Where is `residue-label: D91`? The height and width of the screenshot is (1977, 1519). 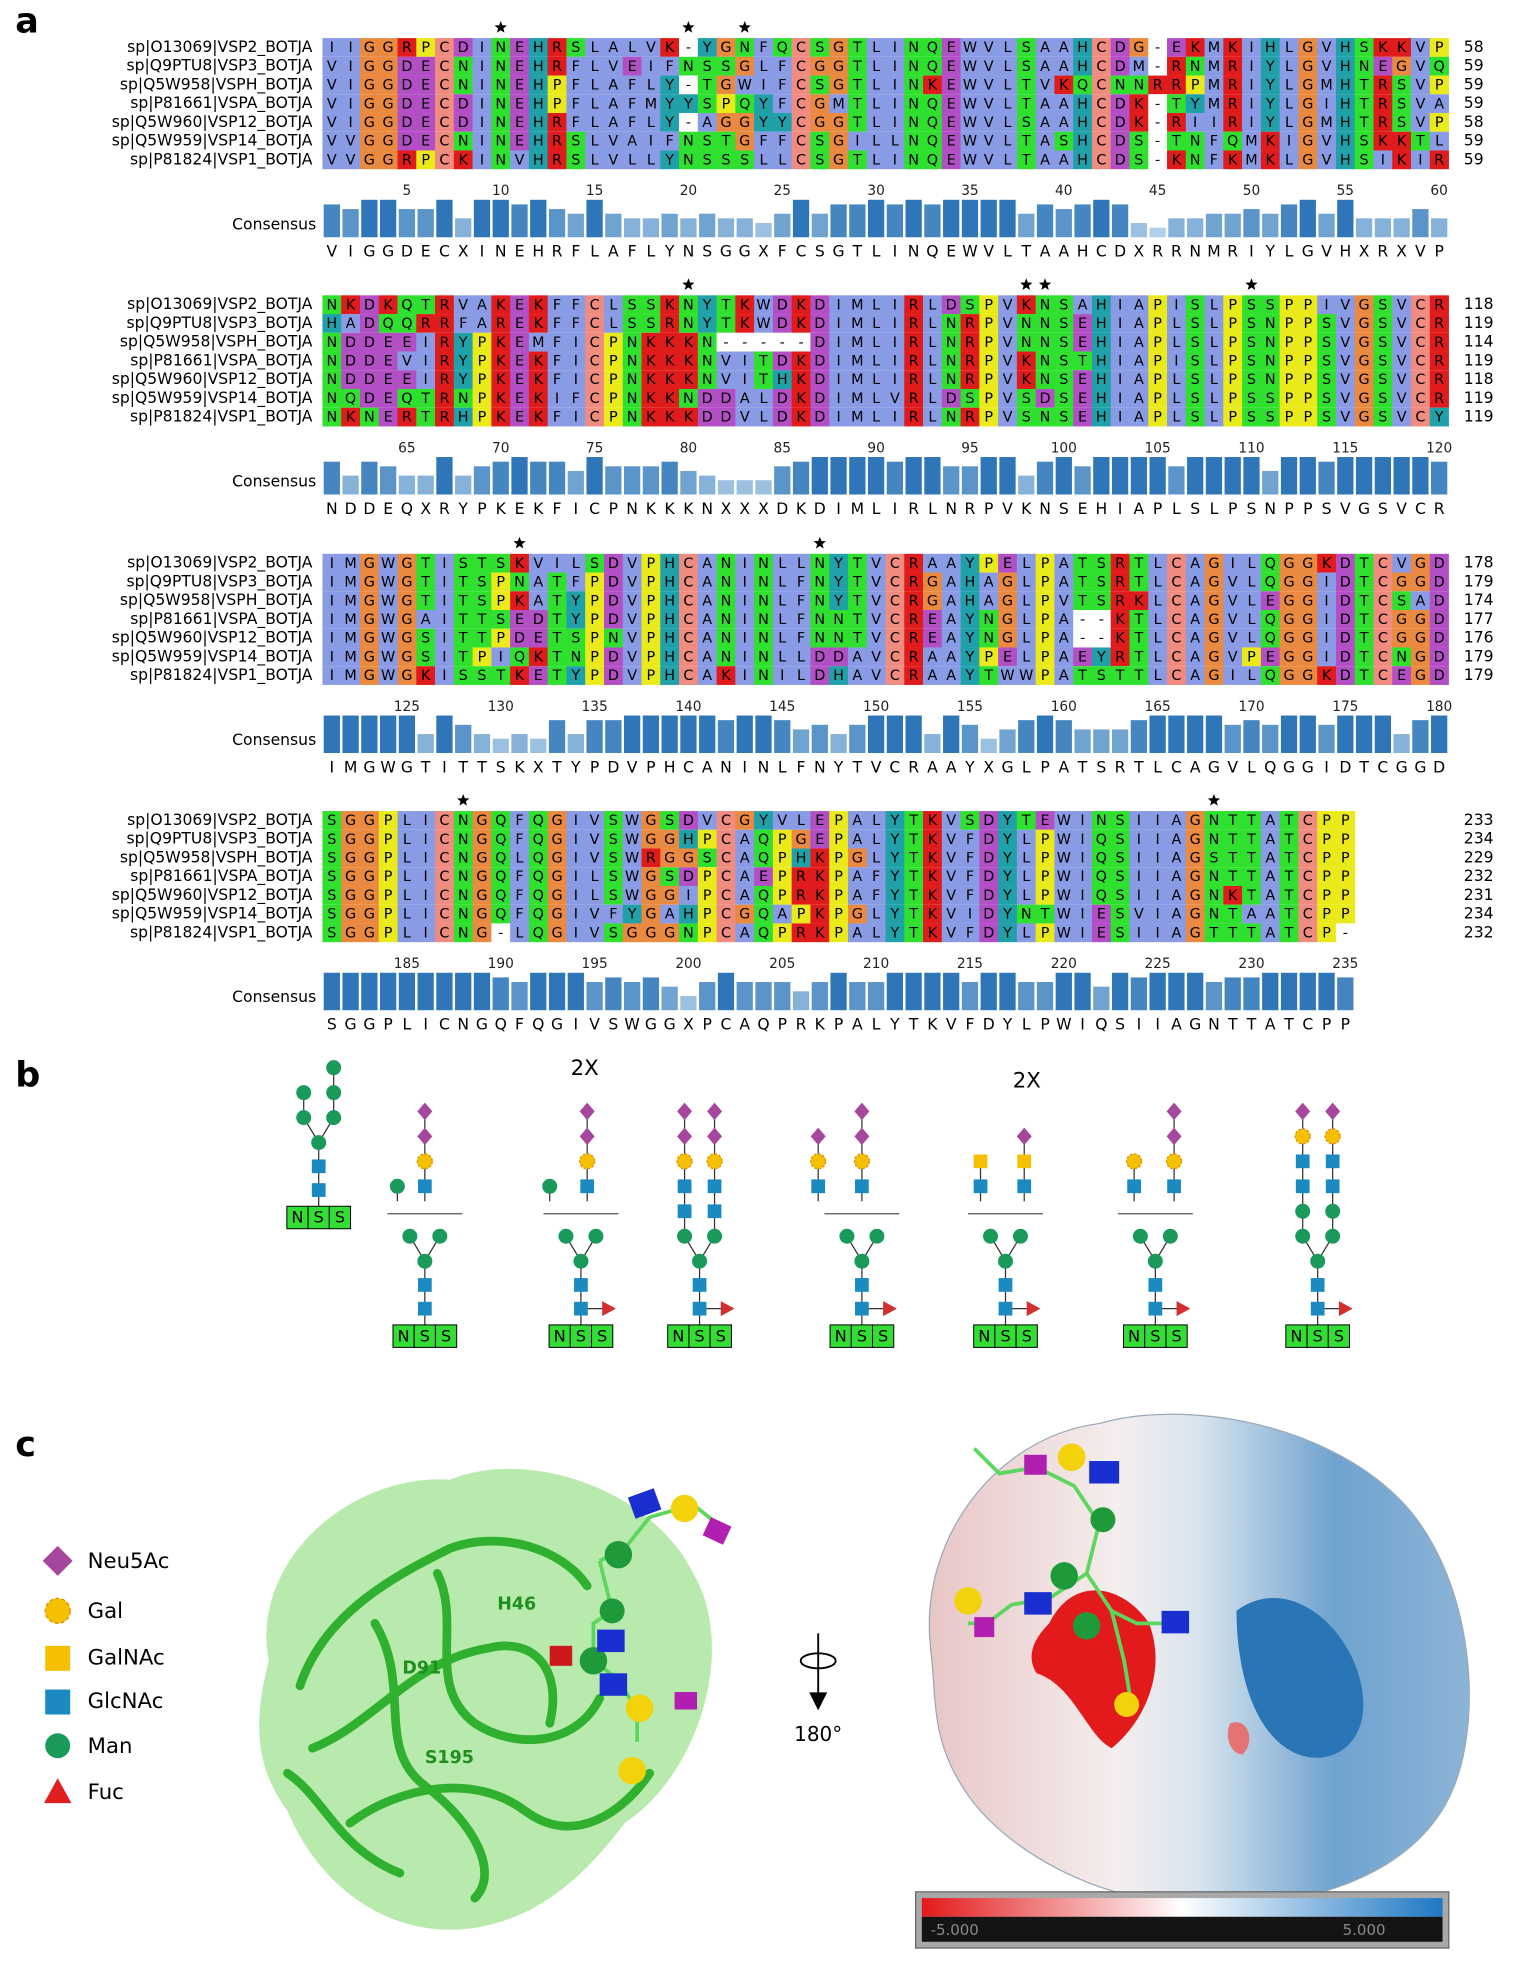 residue-label: D91 is located at coordinates (421, 1668).